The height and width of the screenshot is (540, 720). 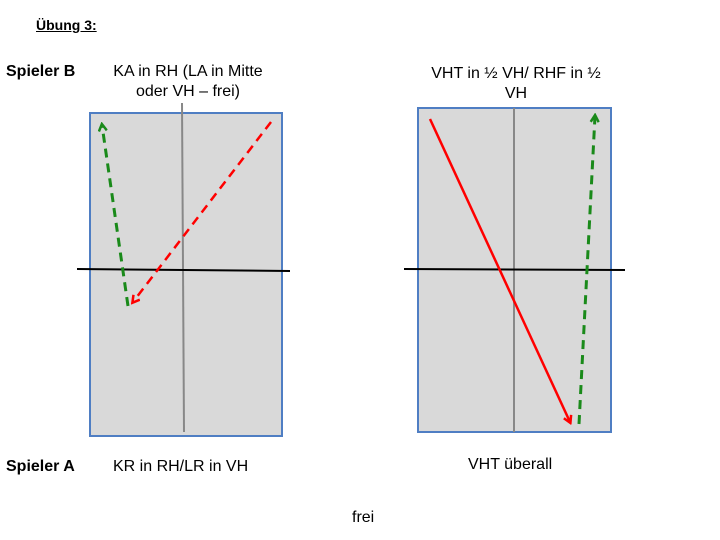 I want to click on right-net, so click(x=514, y=269).